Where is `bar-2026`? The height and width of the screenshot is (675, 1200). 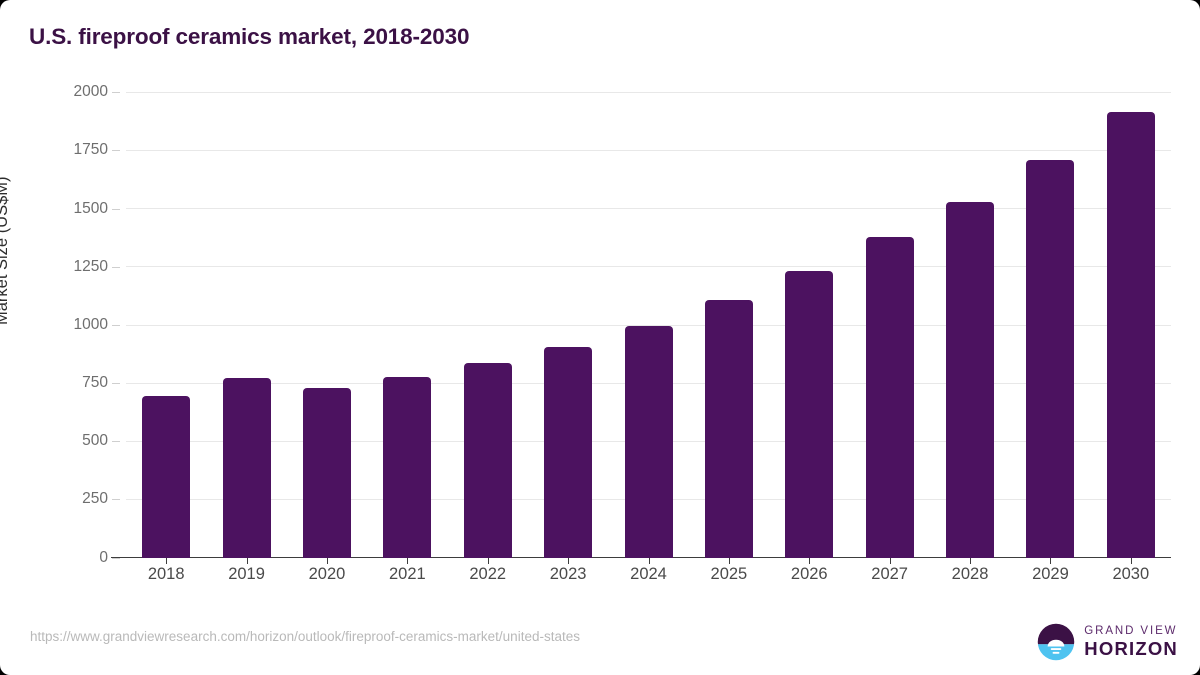 bar-2026 is located at coordinates (809, 414).